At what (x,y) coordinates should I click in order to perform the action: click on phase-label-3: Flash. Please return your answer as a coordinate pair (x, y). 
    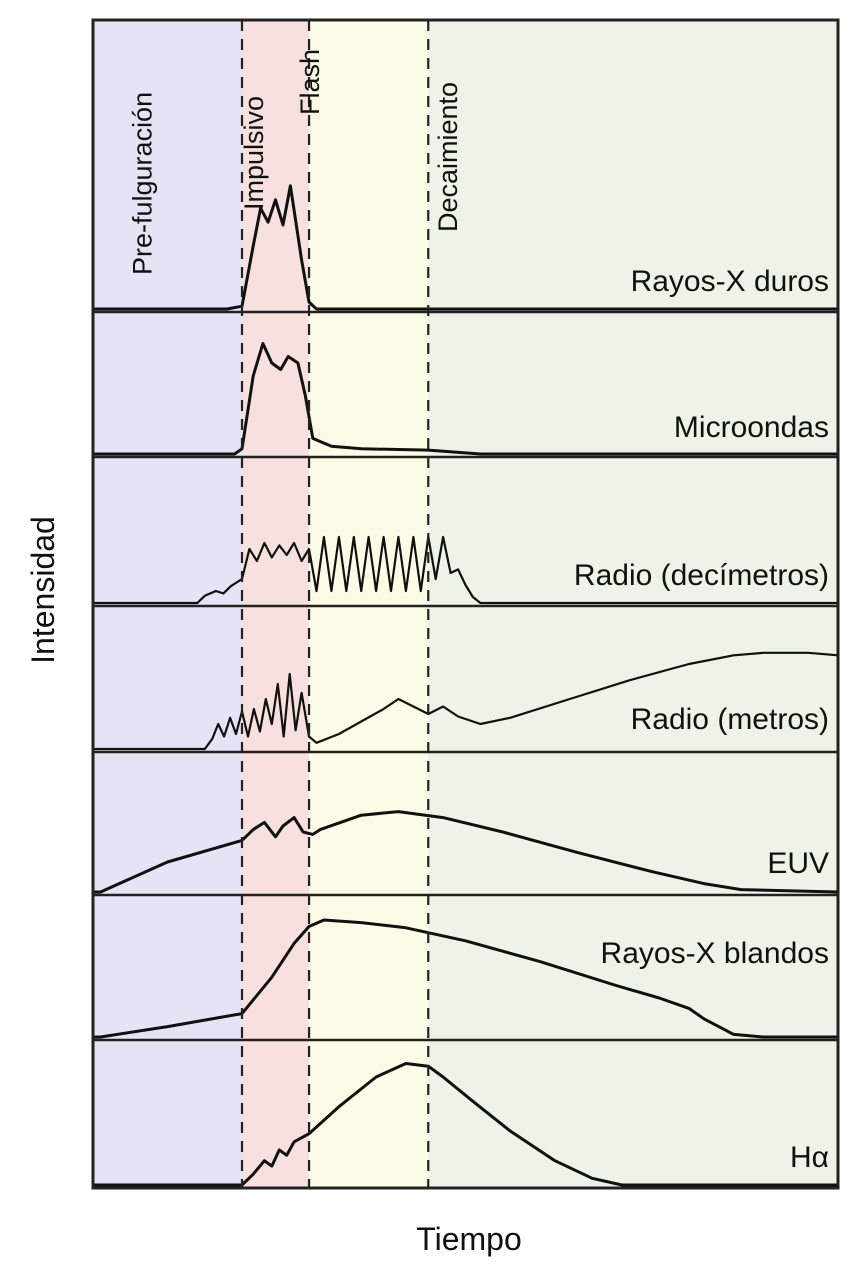
    Looking at the image, I should click on (310, 82).